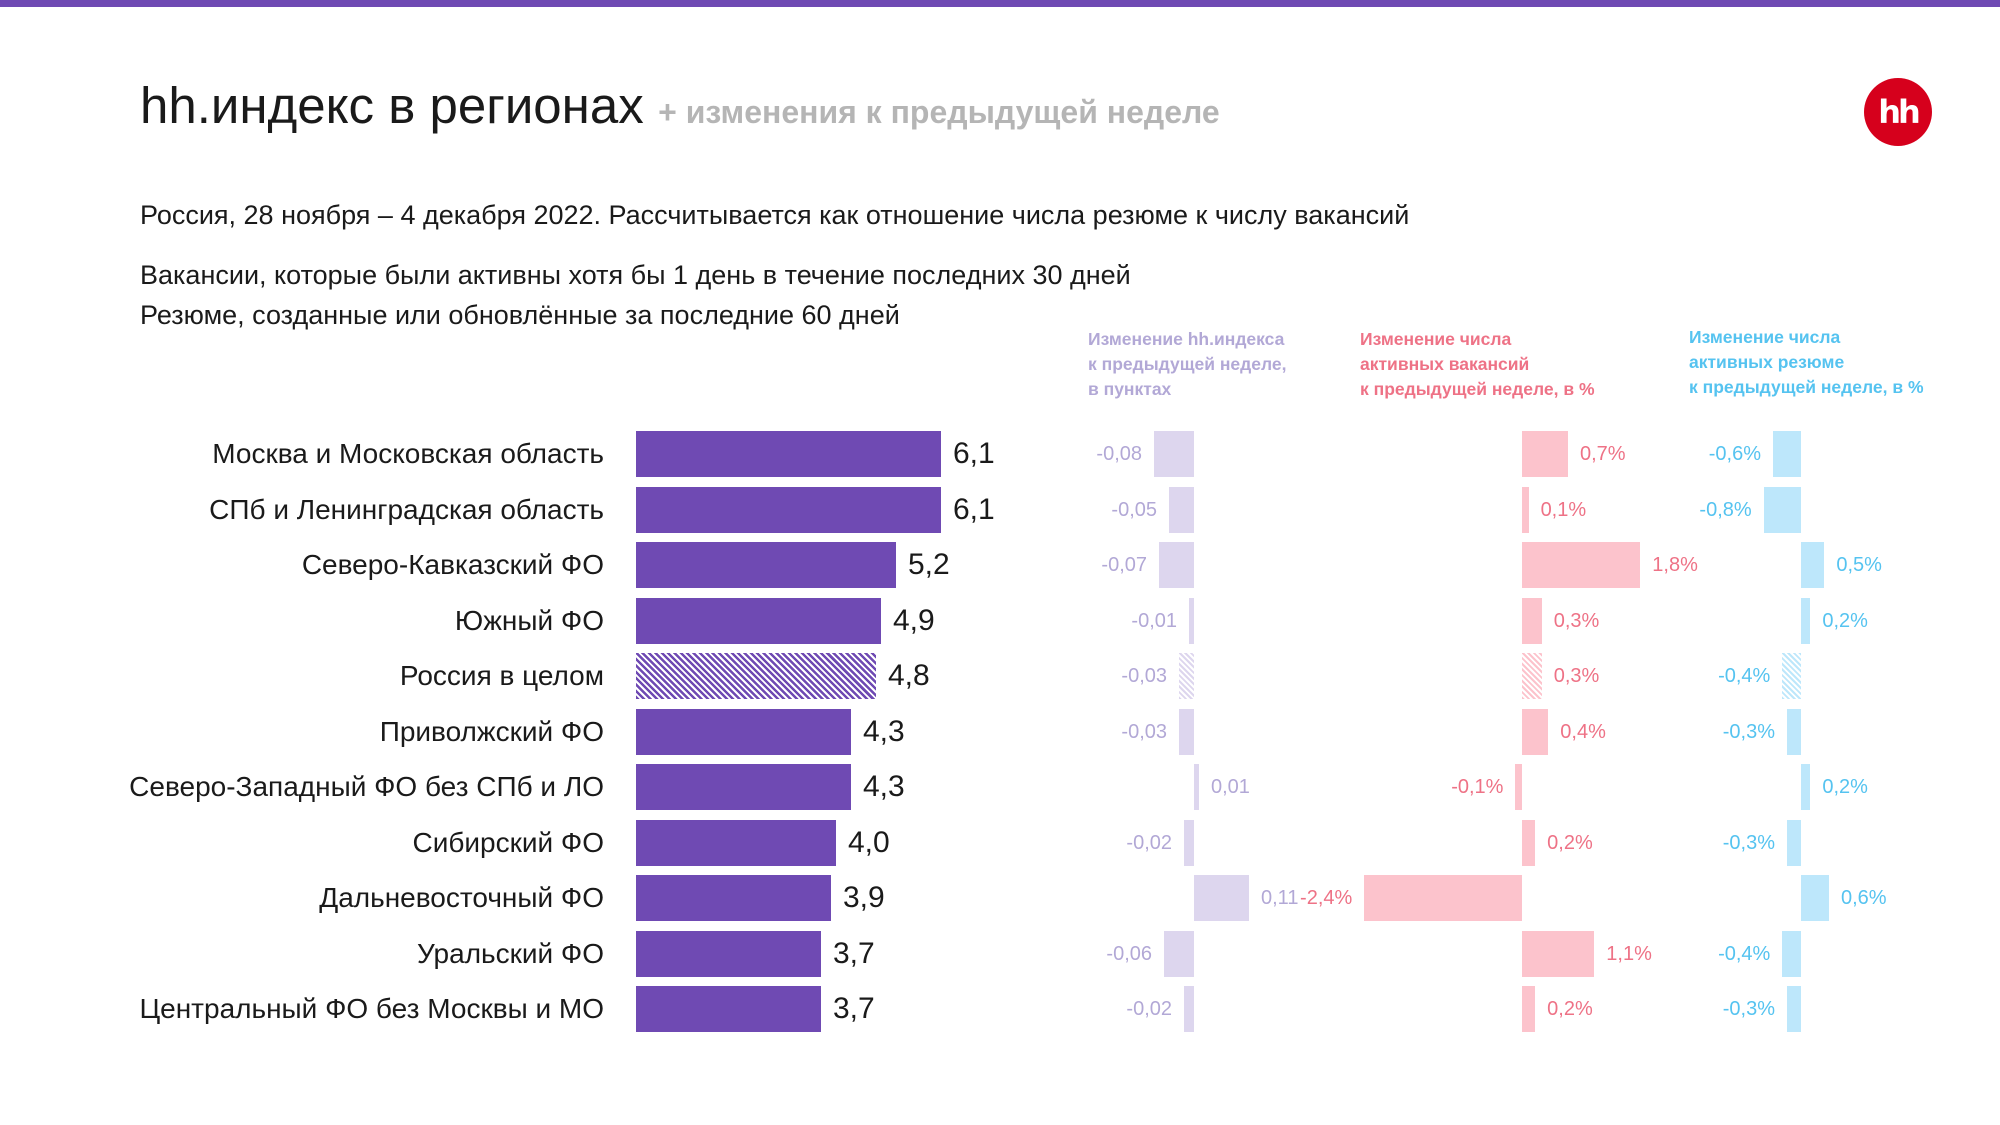 This screenshot has height=1125, width=2000. I want to click on region-label: Северо-Западный ФО без СПб и ЛО, so click(366, 786).